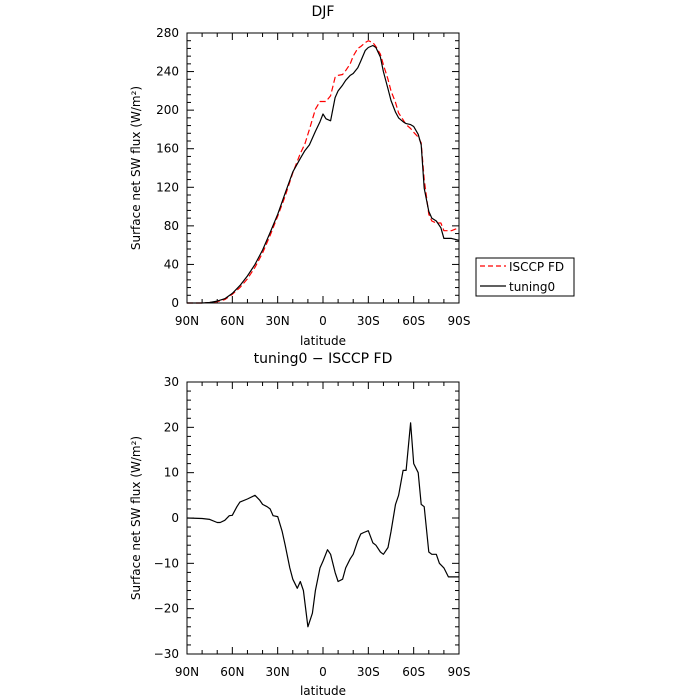 Image resolution: width=700 pixels, height=700 pixels. I want to click on y-tick-label: 200, so click(167, 110).